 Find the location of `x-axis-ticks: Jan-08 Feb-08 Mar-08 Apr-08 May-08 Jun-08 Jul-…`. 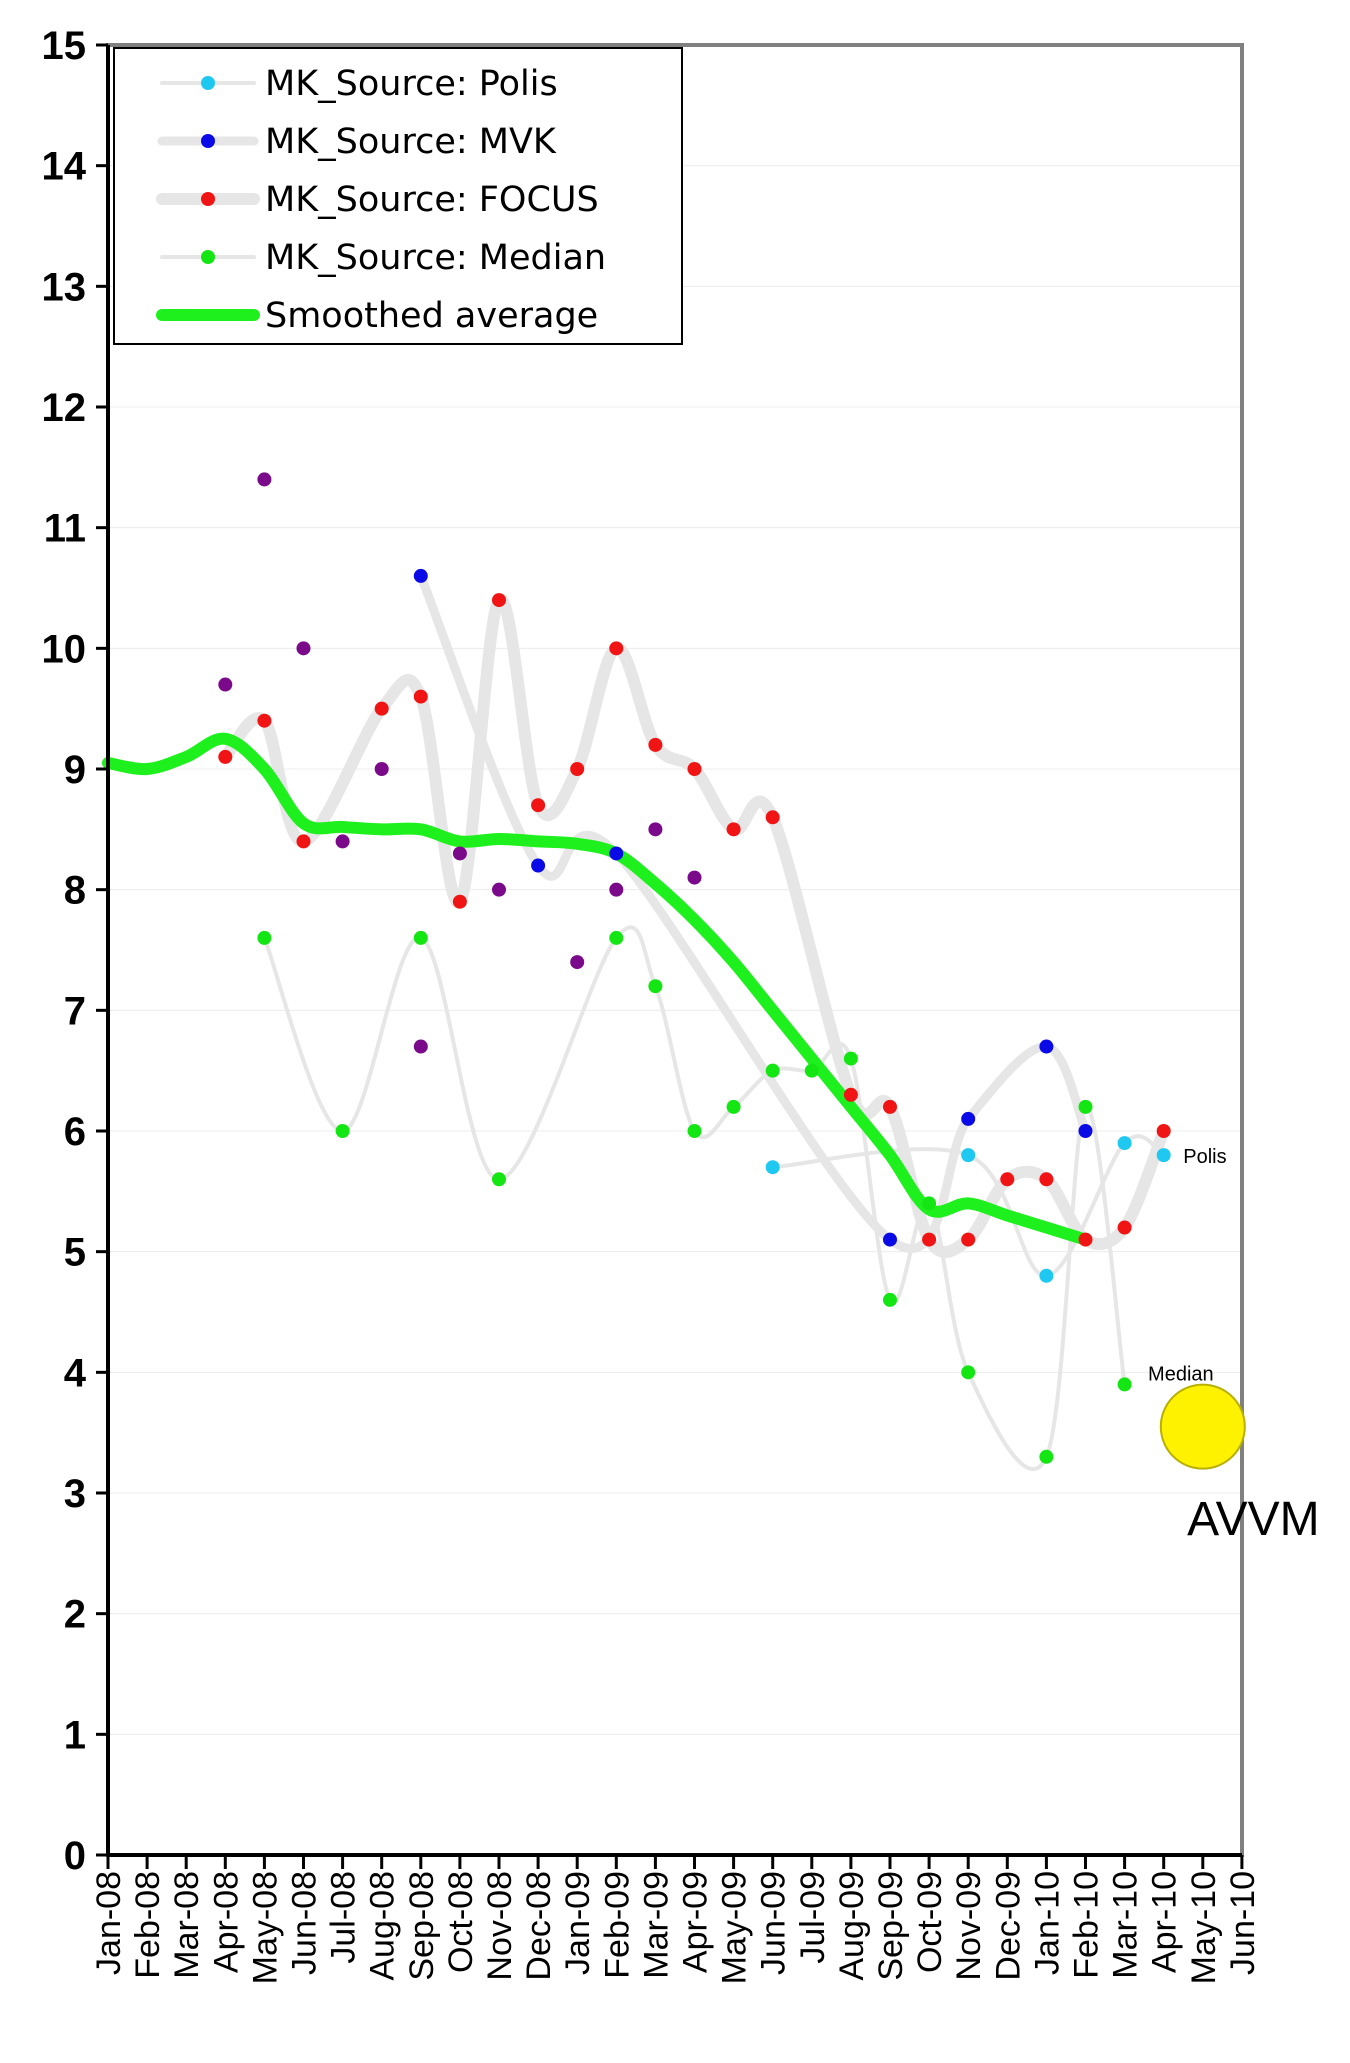

x-axis-ticks: Jan-08 Feb-08 Mar-08 Apr-08 May-08 Jun-08 Jul-… is located at coordinates (676, 1919).